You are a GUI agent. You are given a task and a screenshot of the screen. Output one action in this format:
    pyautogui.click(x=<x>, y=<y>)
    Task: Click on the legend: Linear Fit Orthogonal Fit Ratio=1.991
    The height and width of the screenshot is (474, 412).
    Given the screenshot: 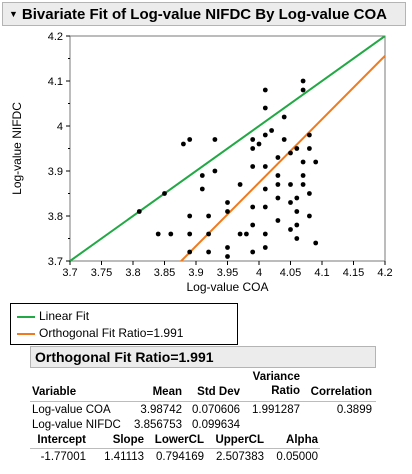 What is the action you would take?
    pyautogui.click(x=124, y=324)
    